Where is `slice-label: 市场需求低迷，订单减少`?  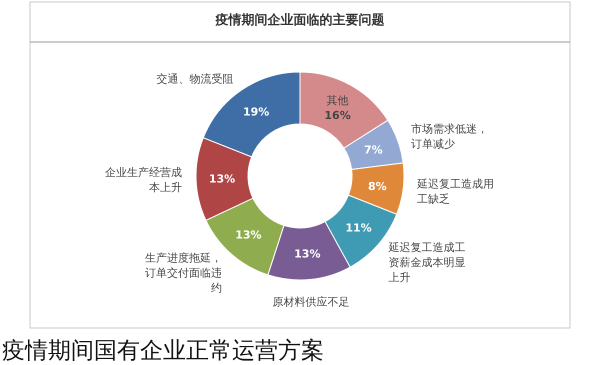 slice-label: 市场需求低迷，订单减少 is located at coordinates (449, 136).